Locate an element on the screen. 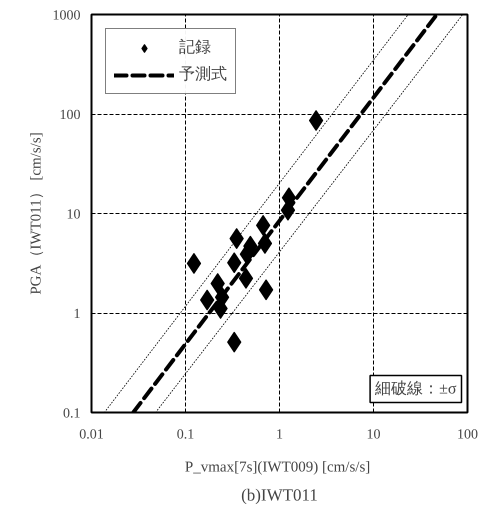  legend-label: 記録 is located at coordinates (195, 48).